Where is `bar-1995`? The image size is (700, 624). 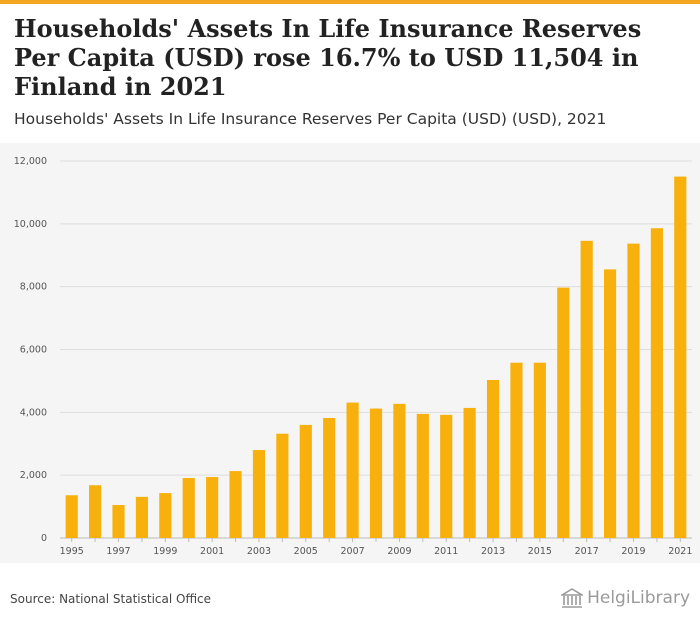 bar-1995 is located at coordinates (71, 516).